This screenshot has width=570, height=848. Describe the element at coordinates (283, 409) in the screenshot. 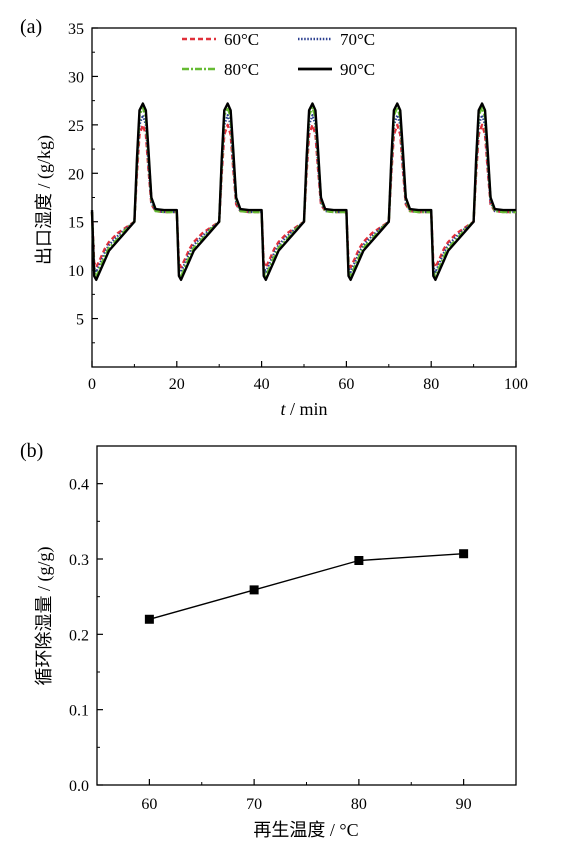

I see `x-axis-variable: t` at that location.